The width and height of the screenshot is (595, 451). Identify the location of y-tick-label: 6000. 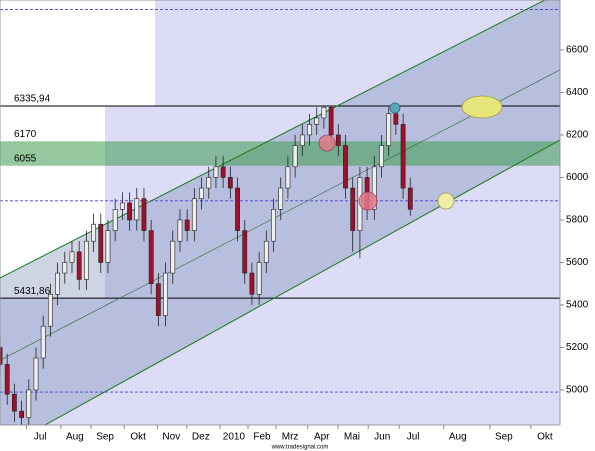
(577, 177).